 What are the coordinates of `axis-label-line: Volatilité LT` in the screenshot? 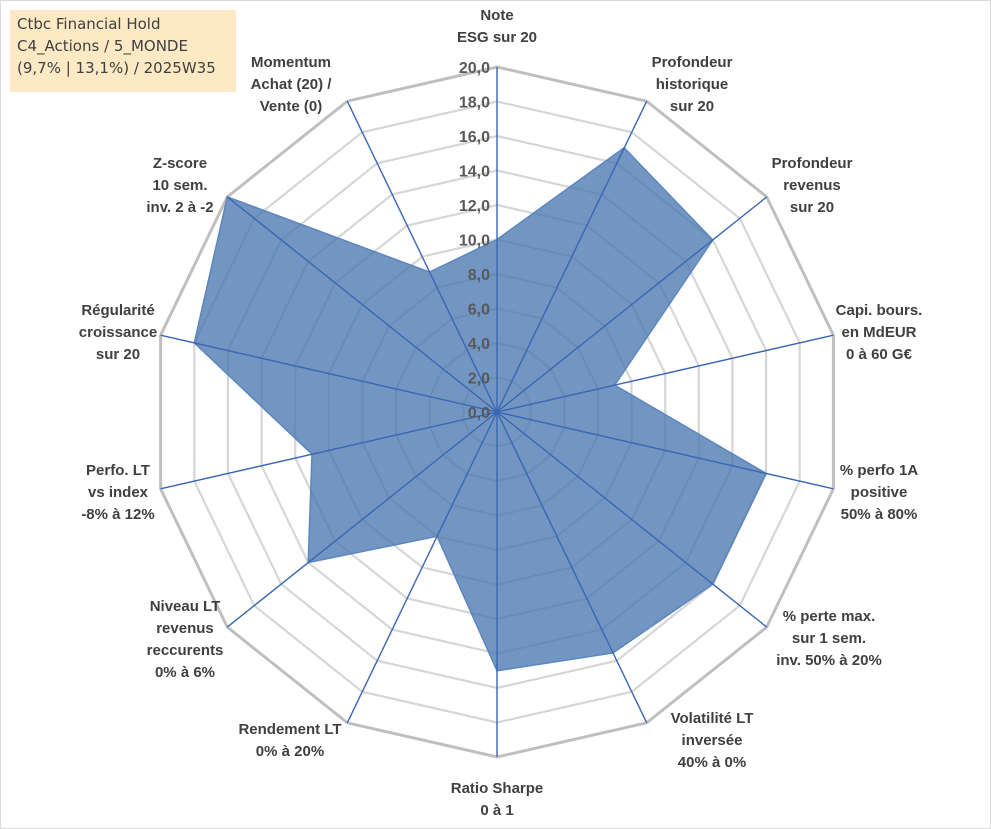 It's located at (712, 718).